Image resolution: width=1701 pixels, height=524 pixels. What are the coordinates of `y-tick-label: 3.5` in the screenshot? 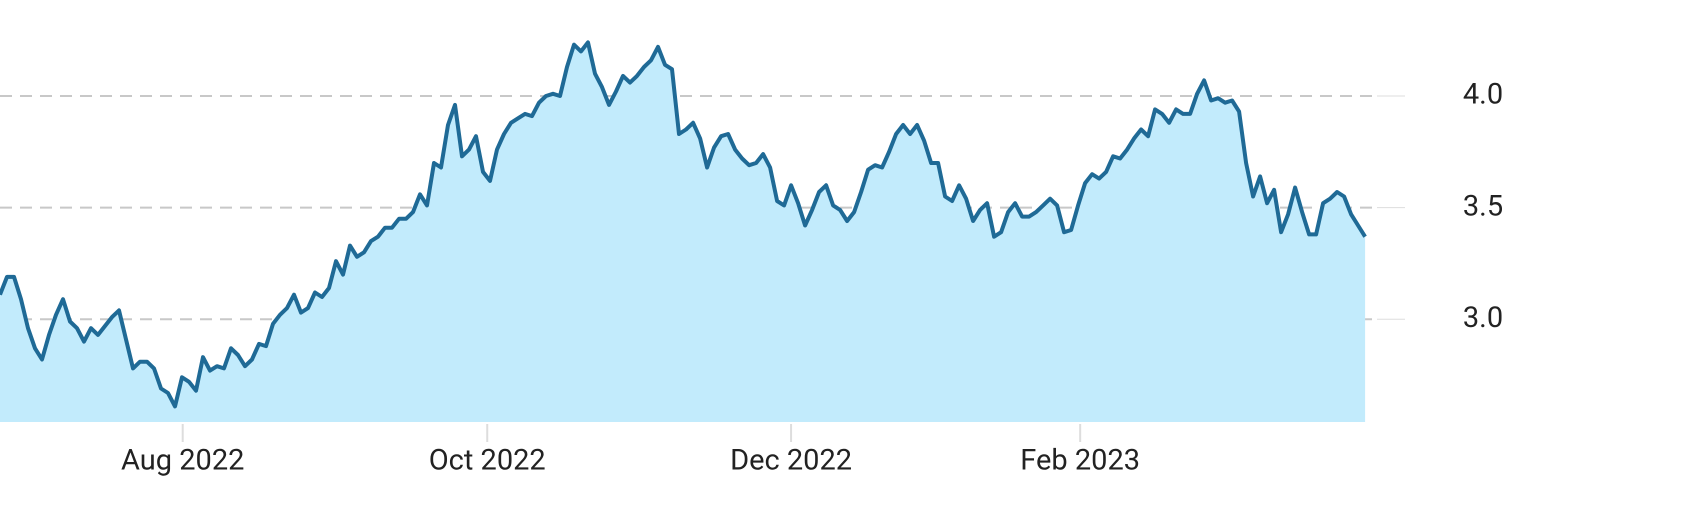 It's located at (1483, 206).